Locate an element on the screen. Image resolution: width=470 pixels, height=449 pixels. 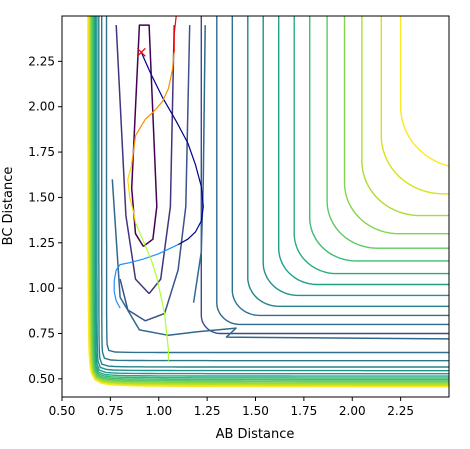
trajectory-yellow-green is located at coordinates (151, 291).